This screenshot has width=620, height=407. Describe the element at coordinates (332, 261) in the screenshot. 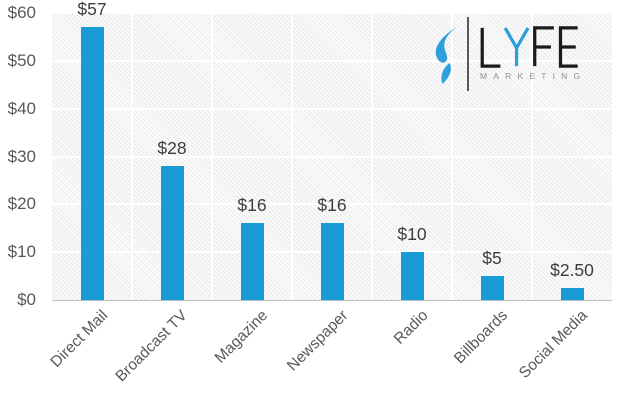

I see `bar-newspaper` at that location.